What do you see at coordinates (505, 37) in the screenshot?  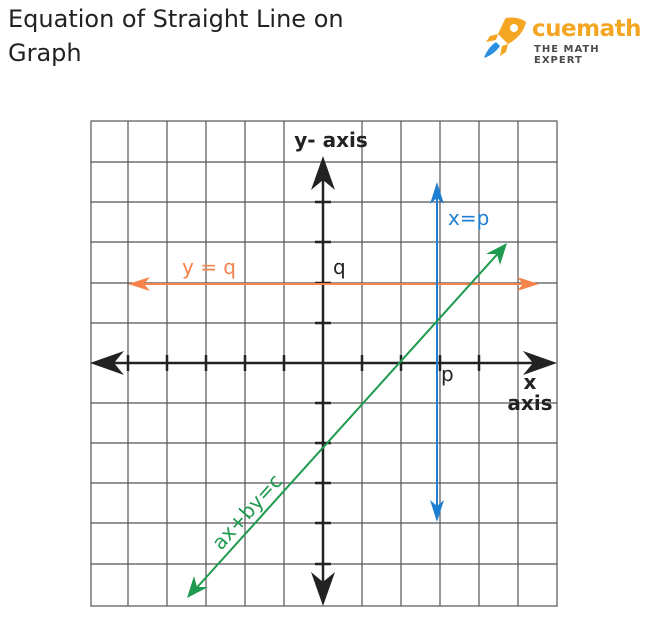 I see `rocket-icon` at bounding box center [505, 37].